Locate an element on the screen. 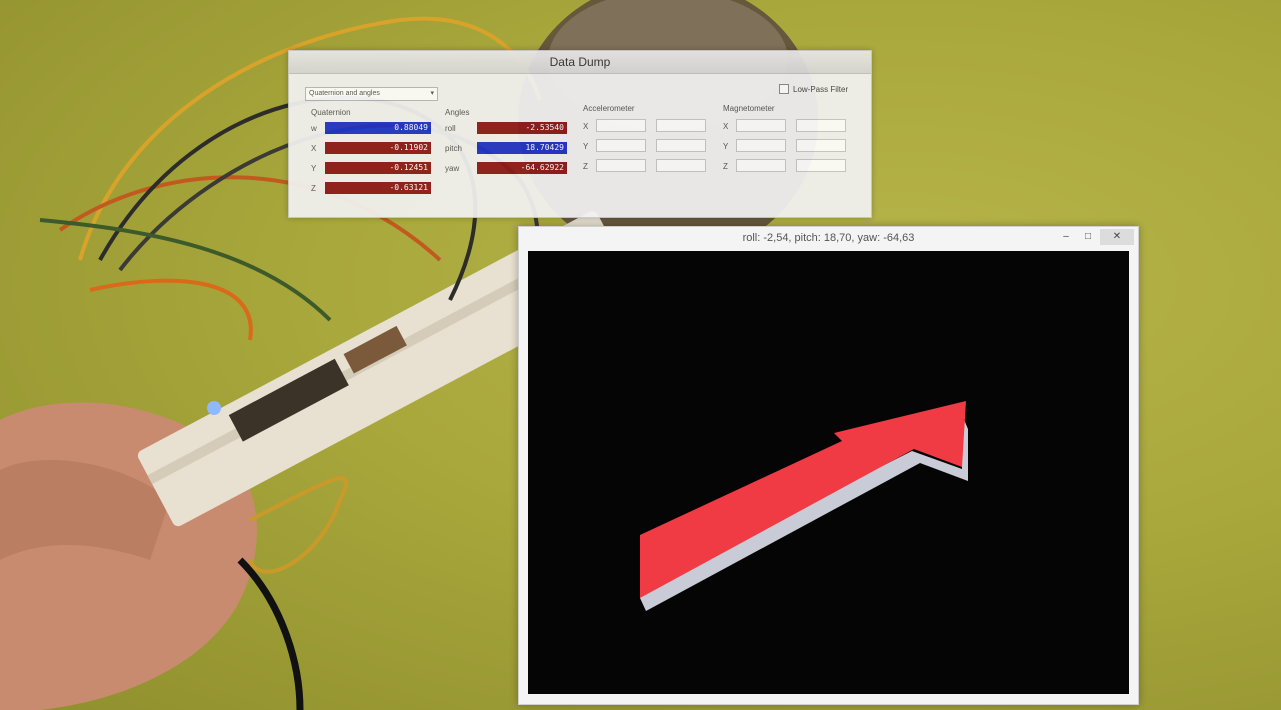 This screenshot has width=1281, height=710. window-controls: – □ ✕ is located at coordinates (1095, 237).